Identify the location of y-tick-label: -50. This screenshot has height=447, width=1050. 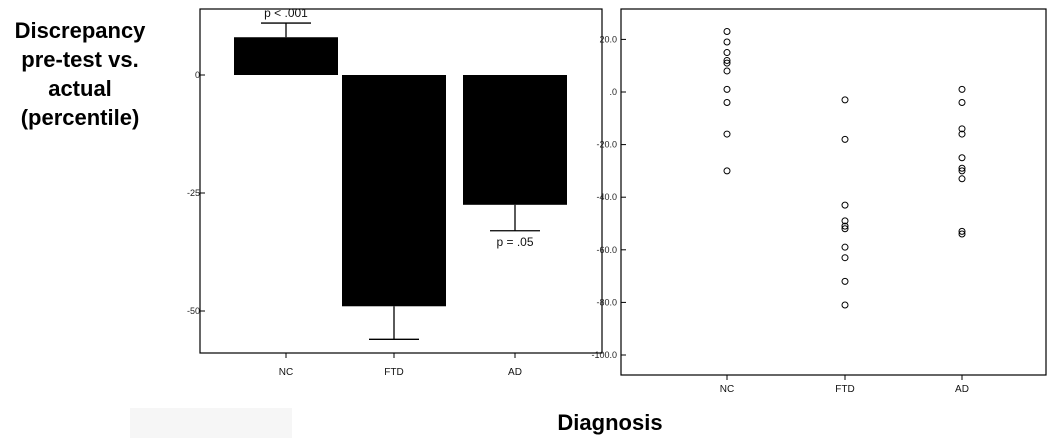
(193, 311).